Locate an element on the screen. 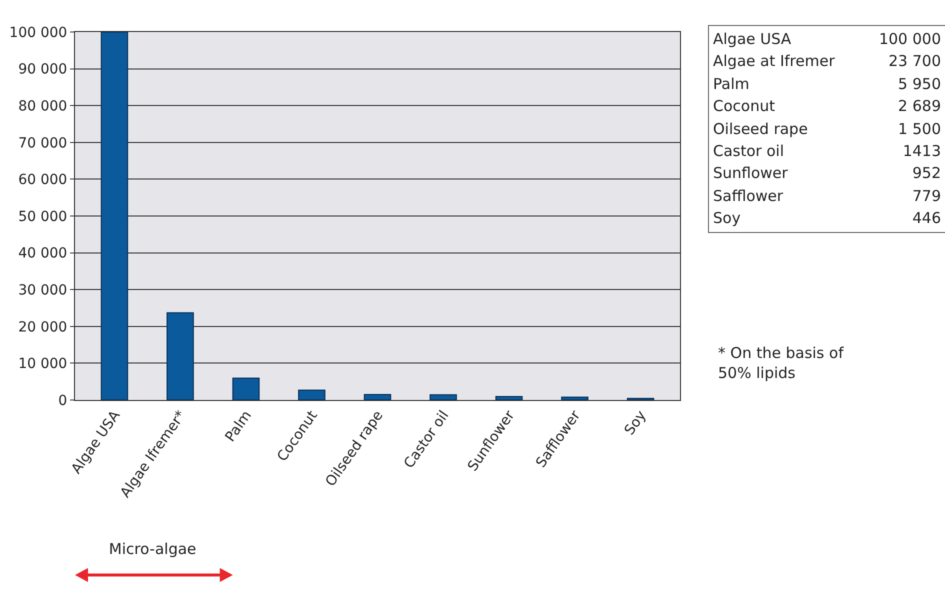 The width and height of the screenshot is (945, 590). text: Algae at Ifremer is located at coordinates (774, 61).